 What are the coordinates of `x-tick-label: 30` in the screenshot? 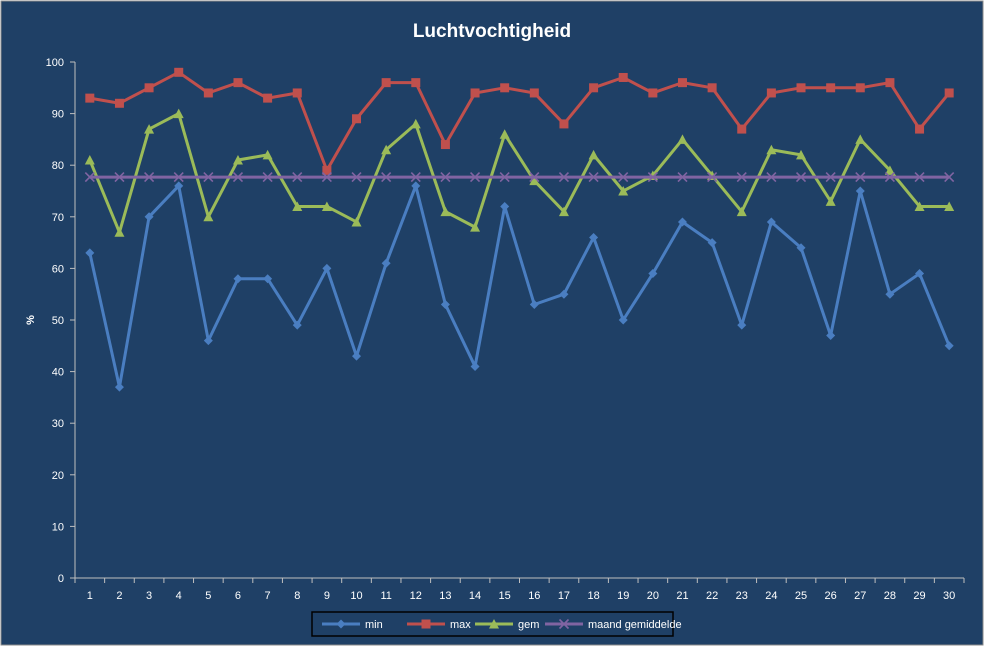 It's located at (949, 596).